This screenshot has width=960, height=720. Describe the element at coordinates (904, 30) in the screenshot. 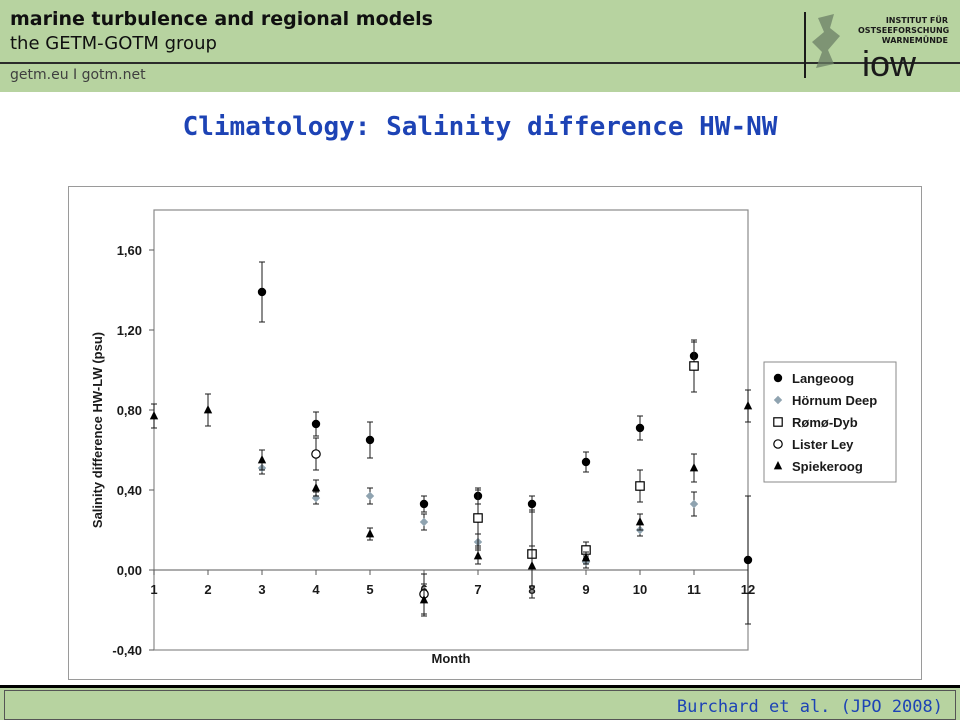

I see `logo-line-2: OSTSEEFORSCHUNG` at that location.